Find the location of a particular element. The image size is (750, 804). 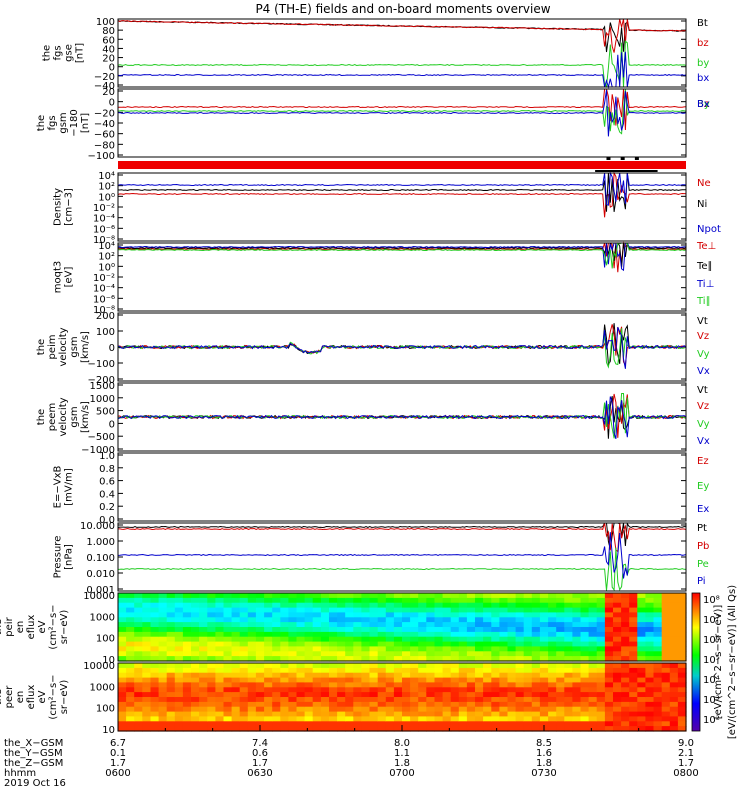

ytick-label: −100 is located at coordinates (101, 156).